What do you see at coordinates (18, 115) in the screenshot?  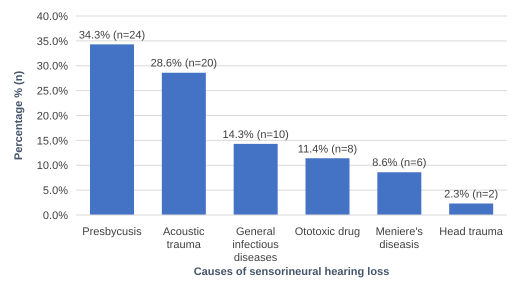 I see `y-axis-title: Percentage % (n)` at bounding box center [18, 115].